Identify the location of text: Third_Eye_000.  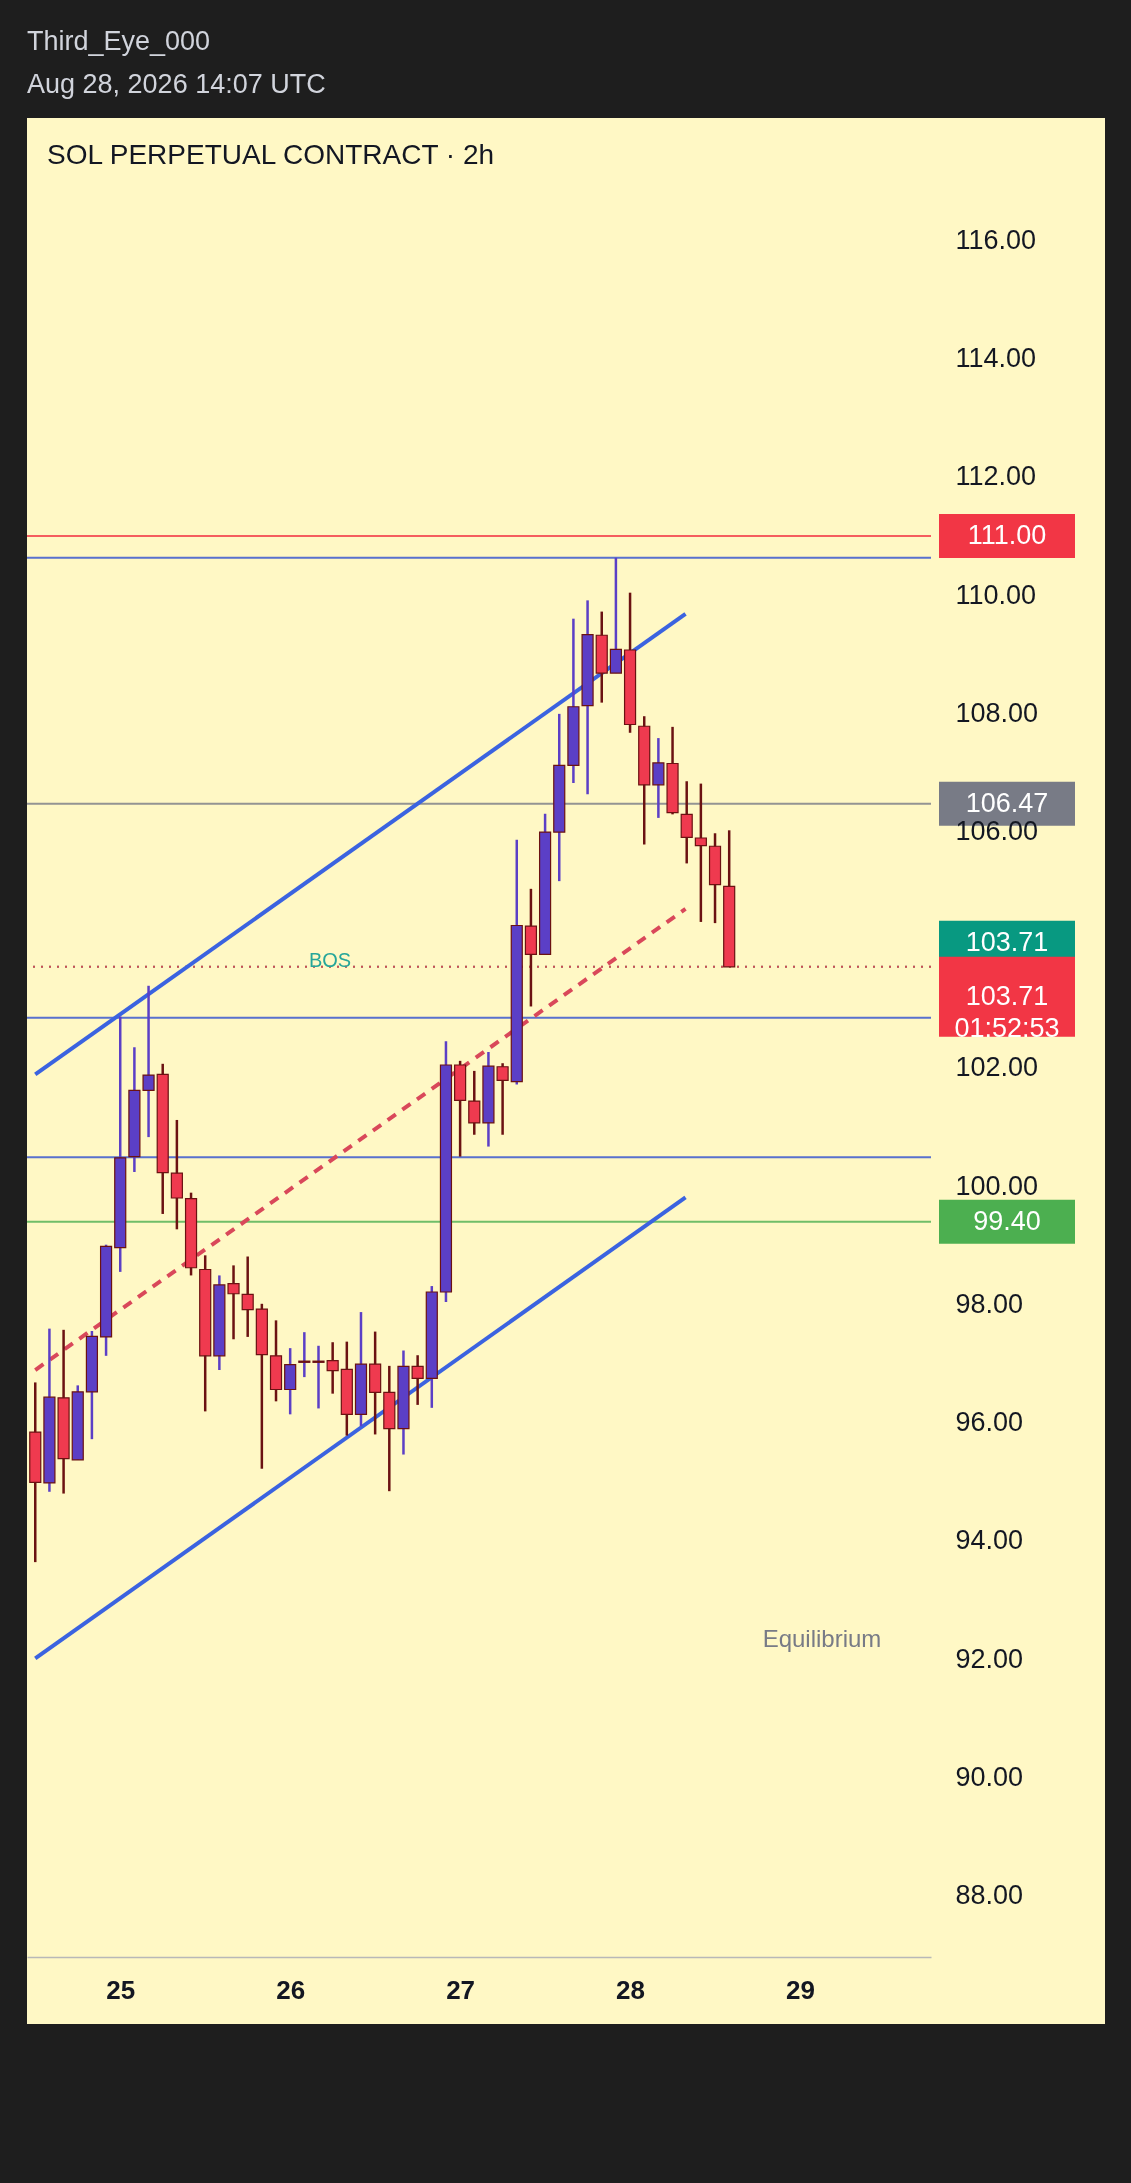
(119, 41).